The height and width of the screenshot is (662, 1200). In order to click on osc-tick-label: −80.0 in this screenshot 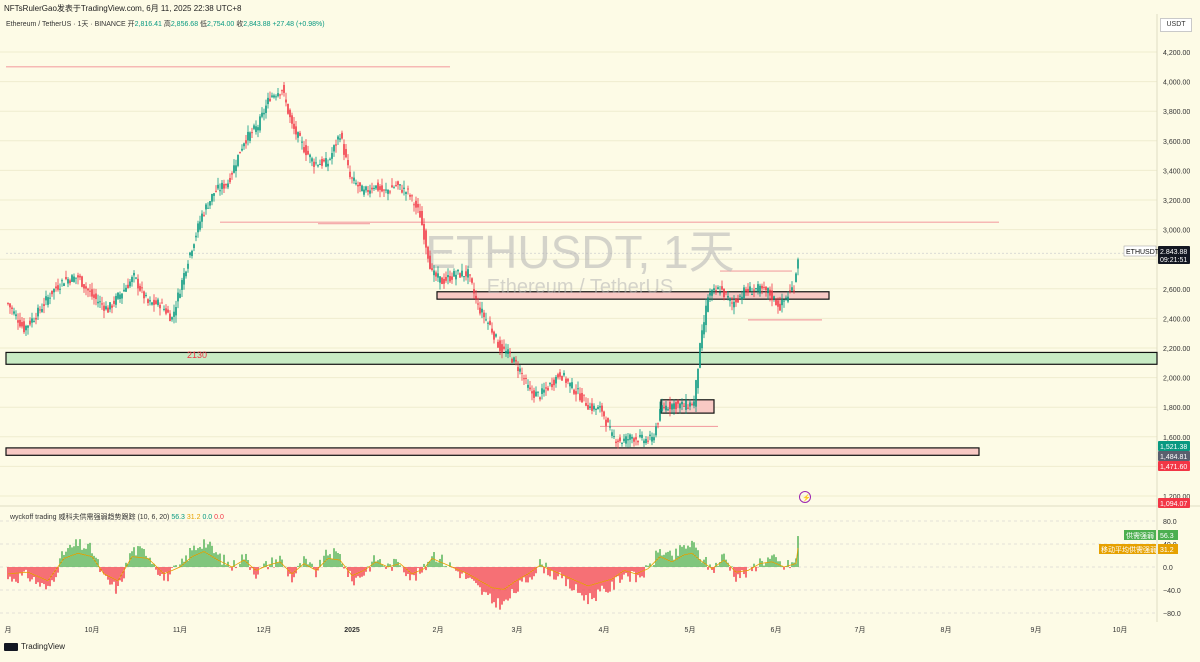, I will do `click(1172, 614)`.